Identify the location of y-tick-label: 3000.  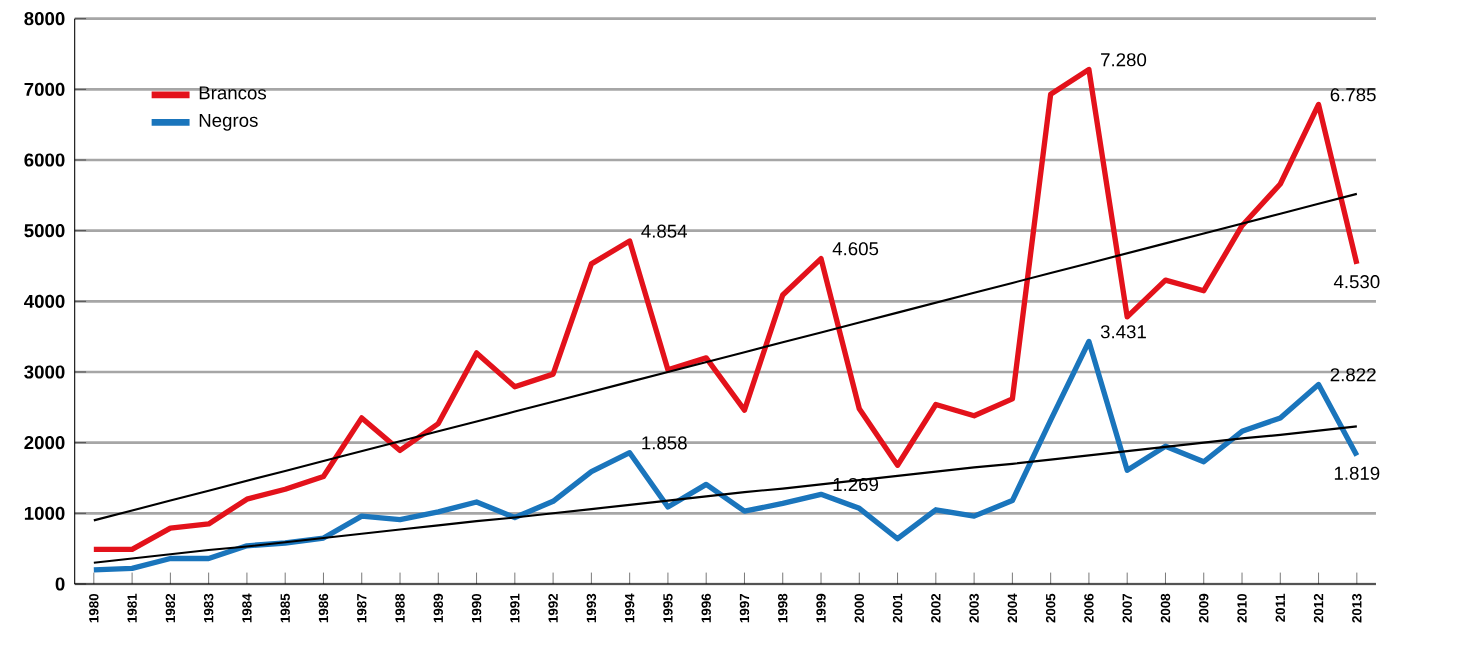
(44, 372).